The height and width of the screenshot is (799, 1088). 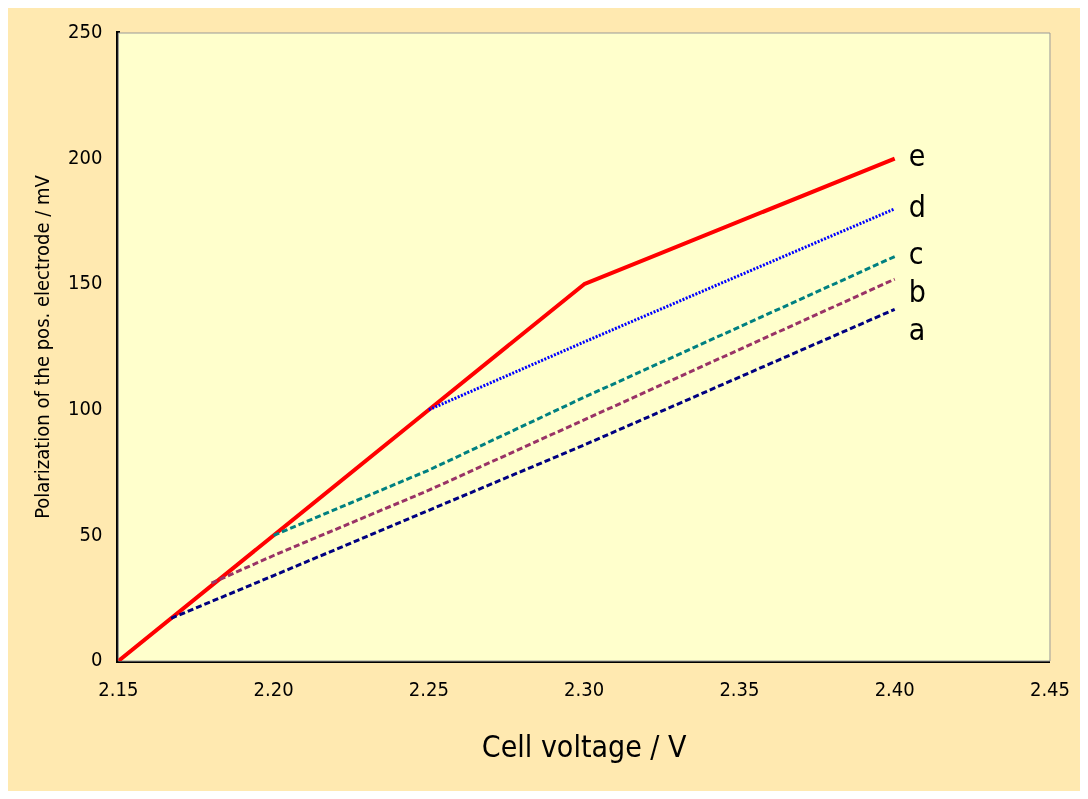 I want to click on x-tick-label: 2.25, so click(x=428, y=689).